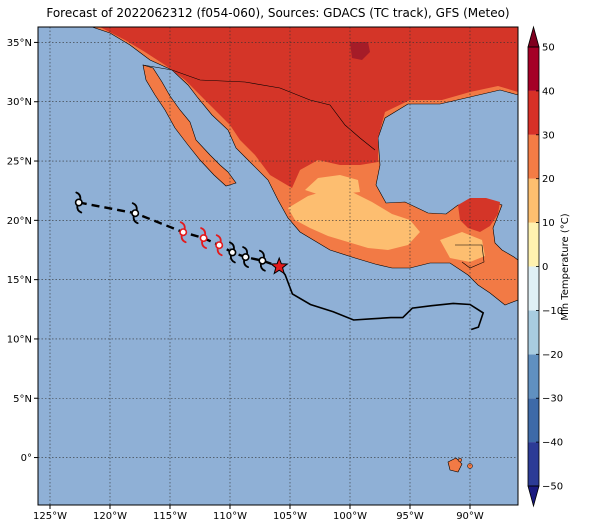 This screenshot has width=592, height=529. What do you see at coordinates (332, 185) in the screenshot?
I see `land-mild-north` at bounding box center [332, 185].